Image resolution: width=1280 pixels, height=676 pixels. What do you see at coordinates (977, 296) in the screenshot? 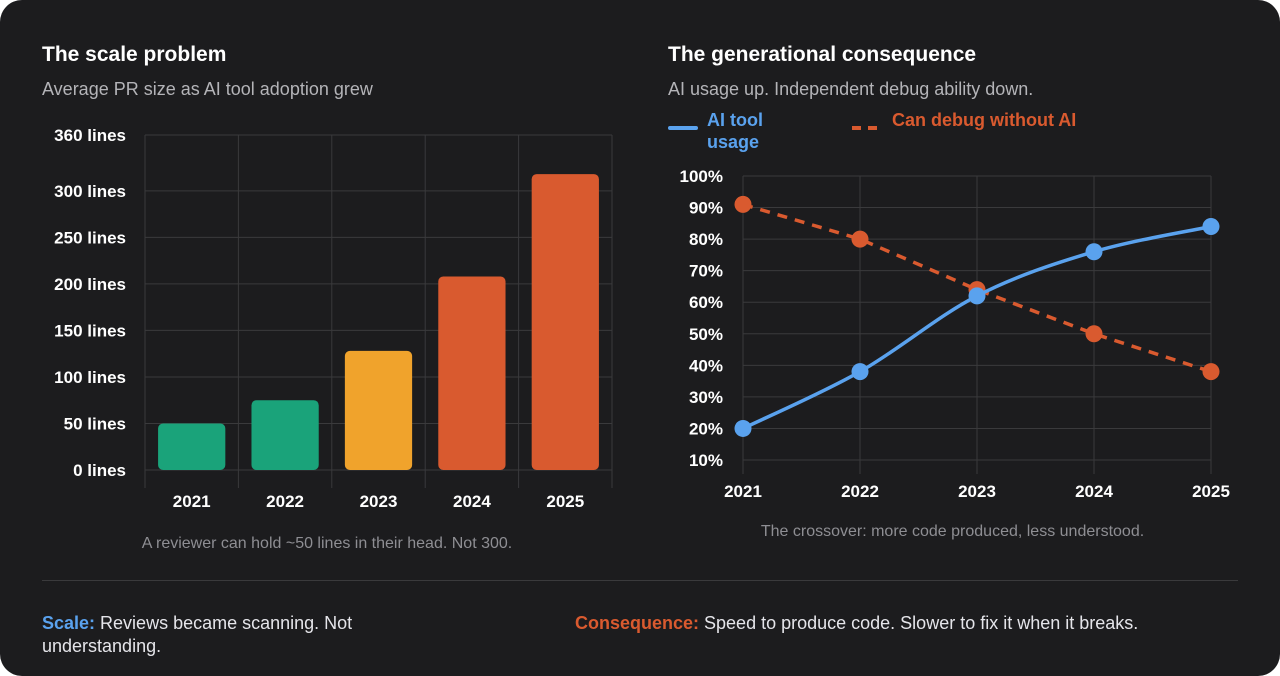
I see `point-ai-tool-usage-2023` at bounding box center [977, 296].